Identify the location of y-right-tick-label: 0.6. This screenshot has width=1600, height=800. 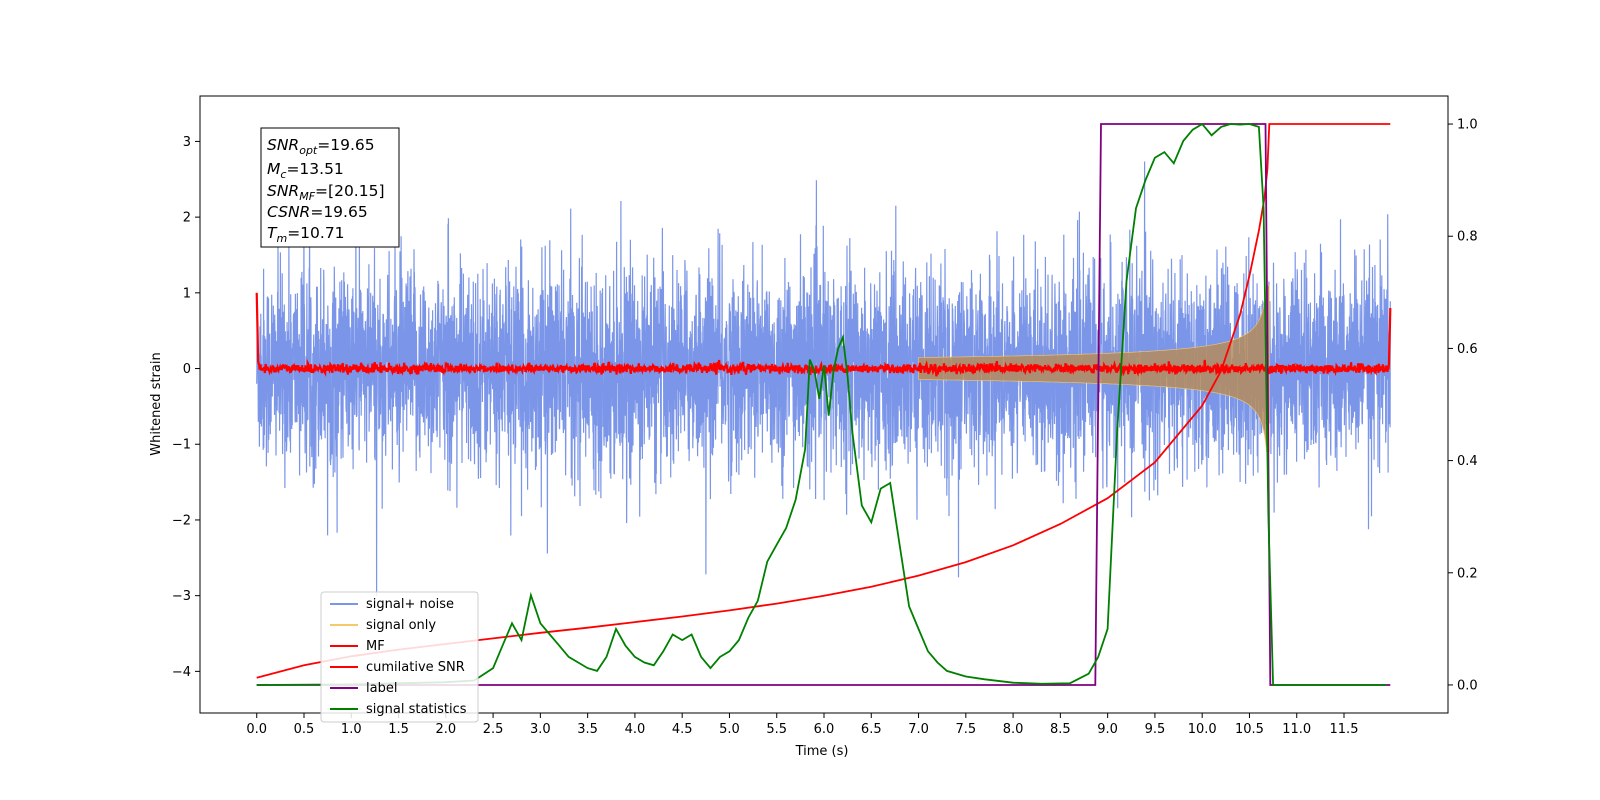
(1467, 349).